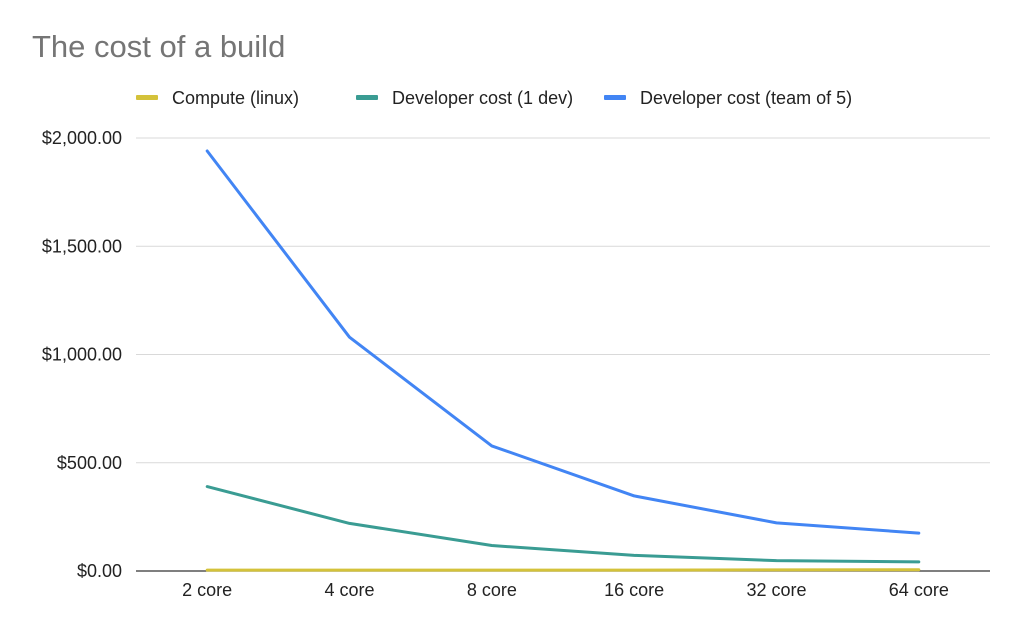 The height and width of the screenshot is (633, 1024). What do you see at coordinates (235, 98) in the screenshot?
I see `legend-label: Compute (linux)` at bounding box center [235, 98].